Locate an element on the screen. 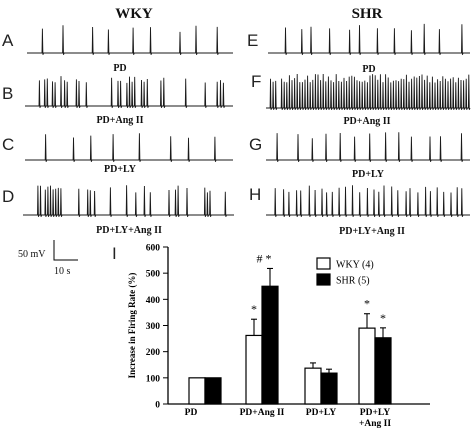 The width and height of the screenshot is (474, 442). panel-h: H PD+LY+Ang II is located at coordinates (359, 211).